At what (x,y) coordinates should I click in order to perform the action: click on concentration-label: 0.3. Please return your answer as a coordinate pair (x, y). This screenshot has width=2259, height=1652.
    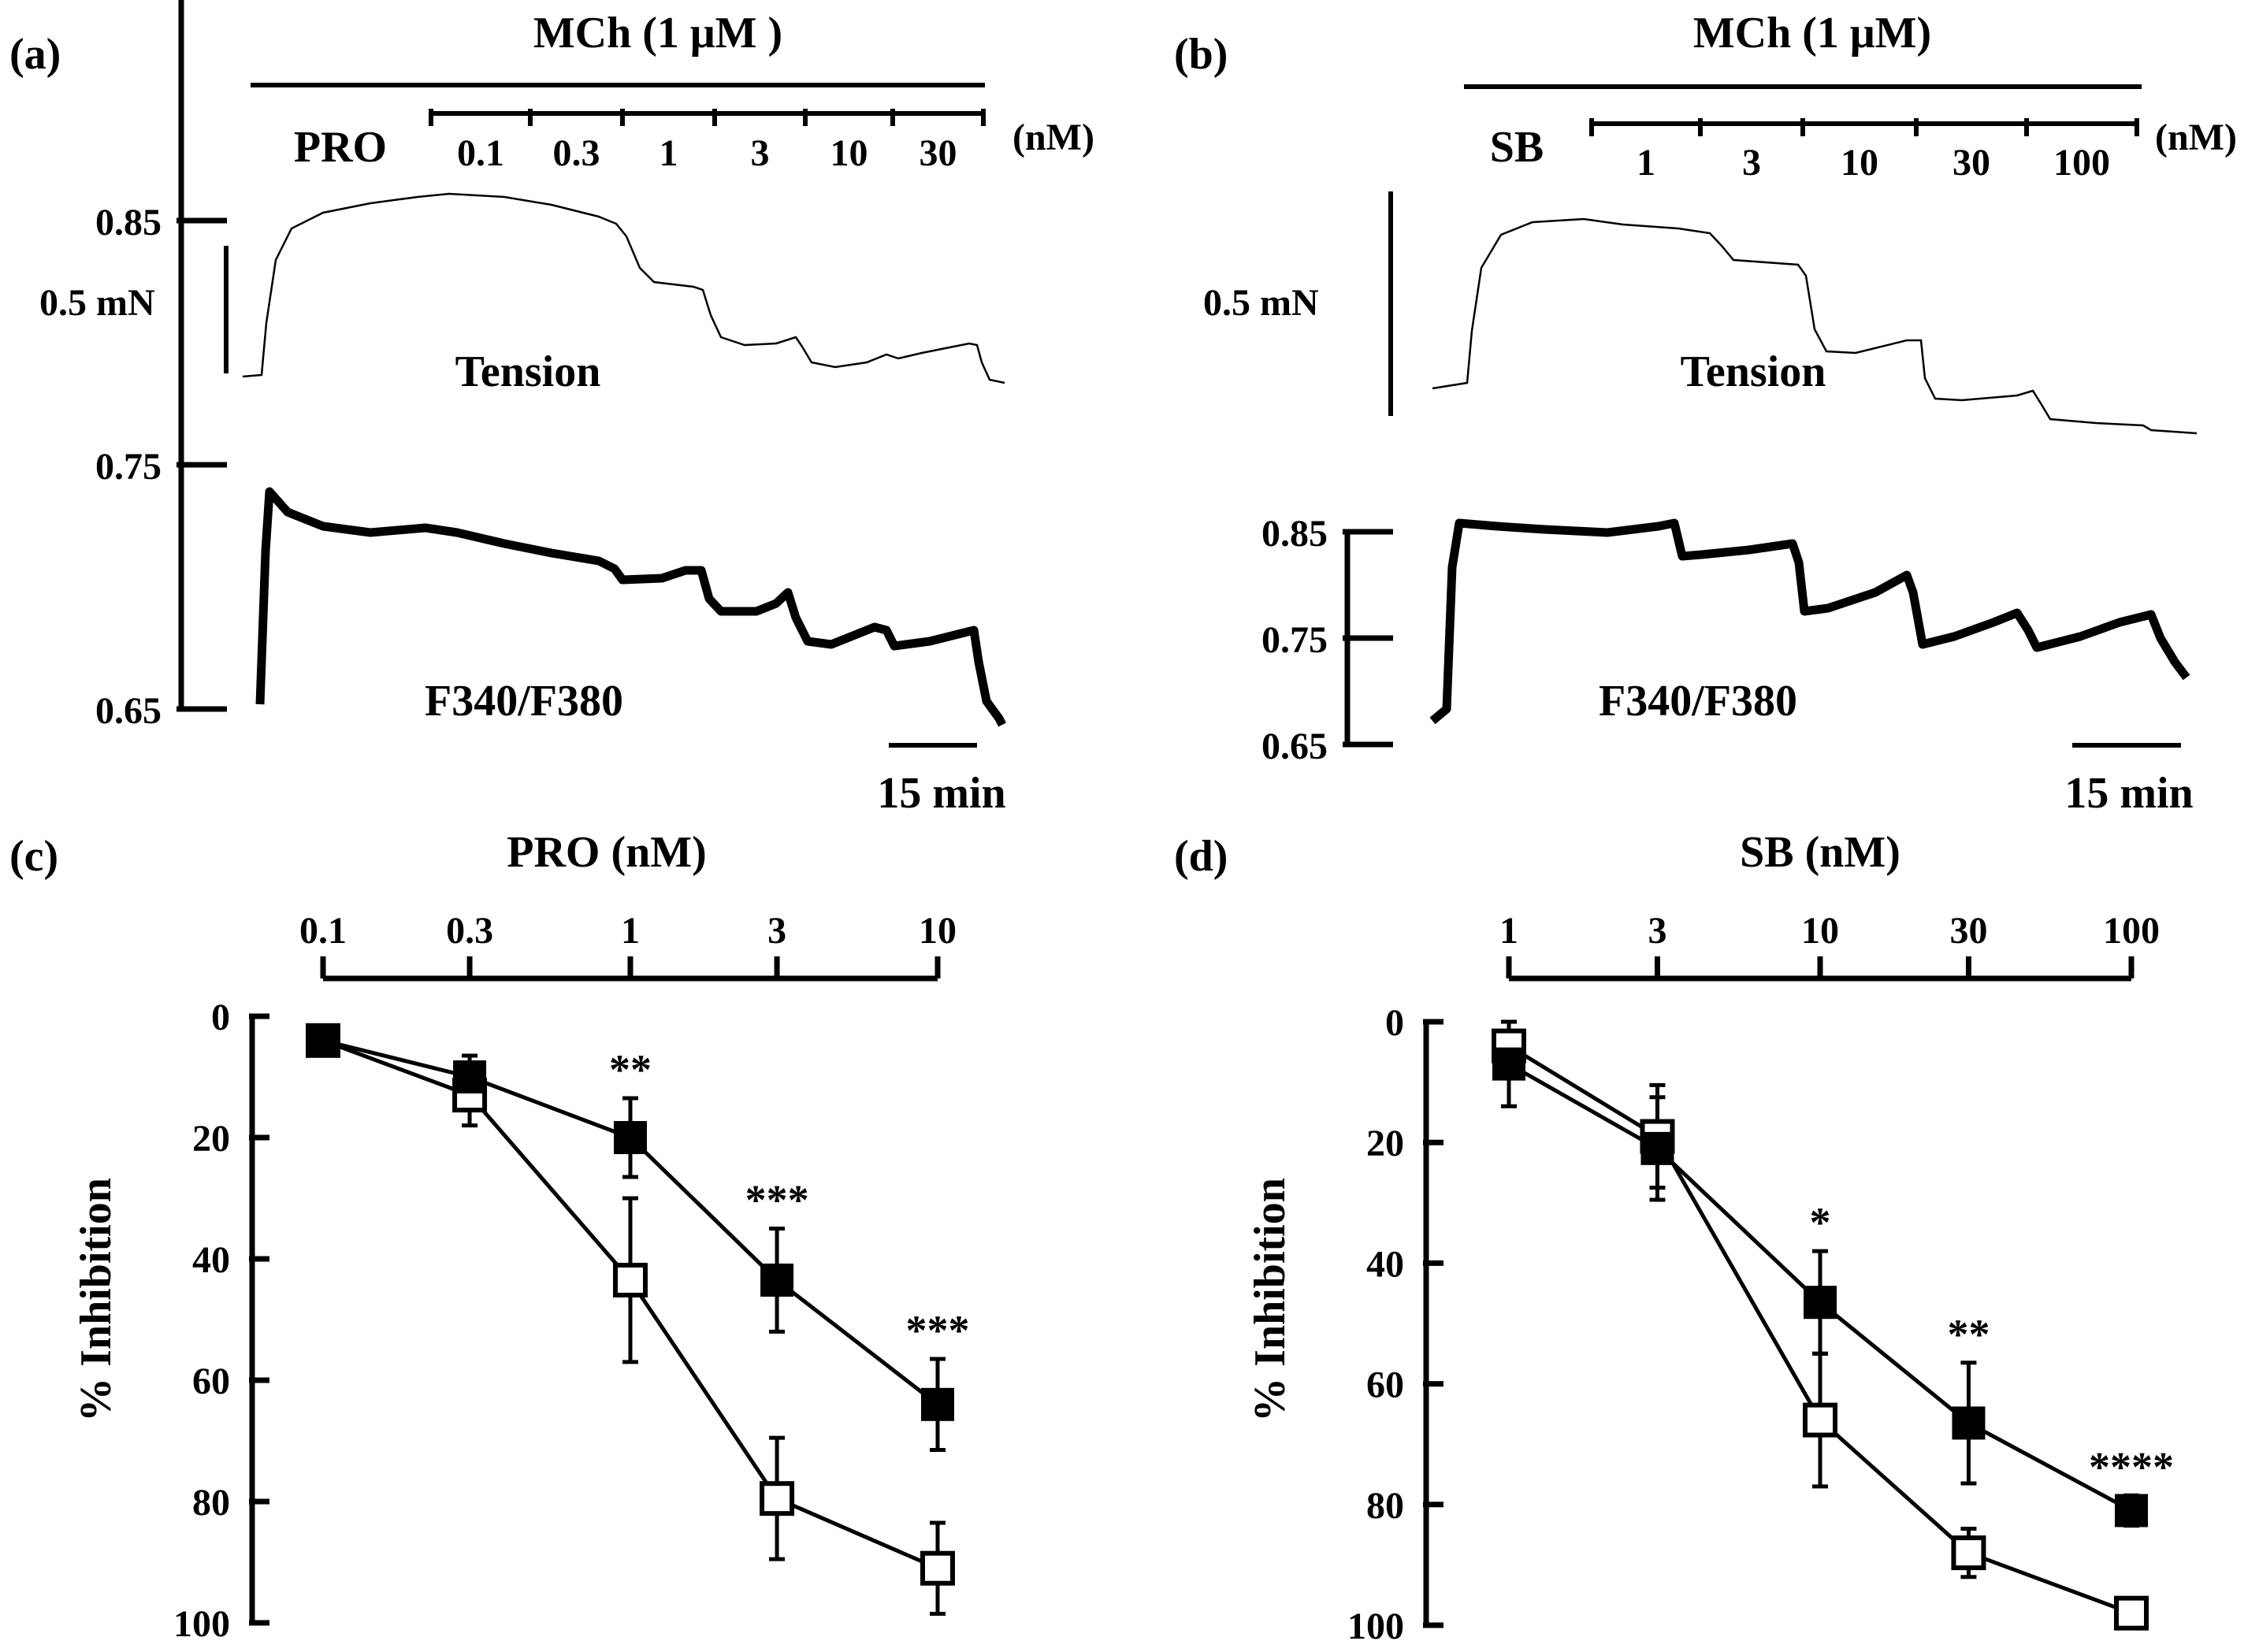
    Looking at the image, I should click on (576, 153).